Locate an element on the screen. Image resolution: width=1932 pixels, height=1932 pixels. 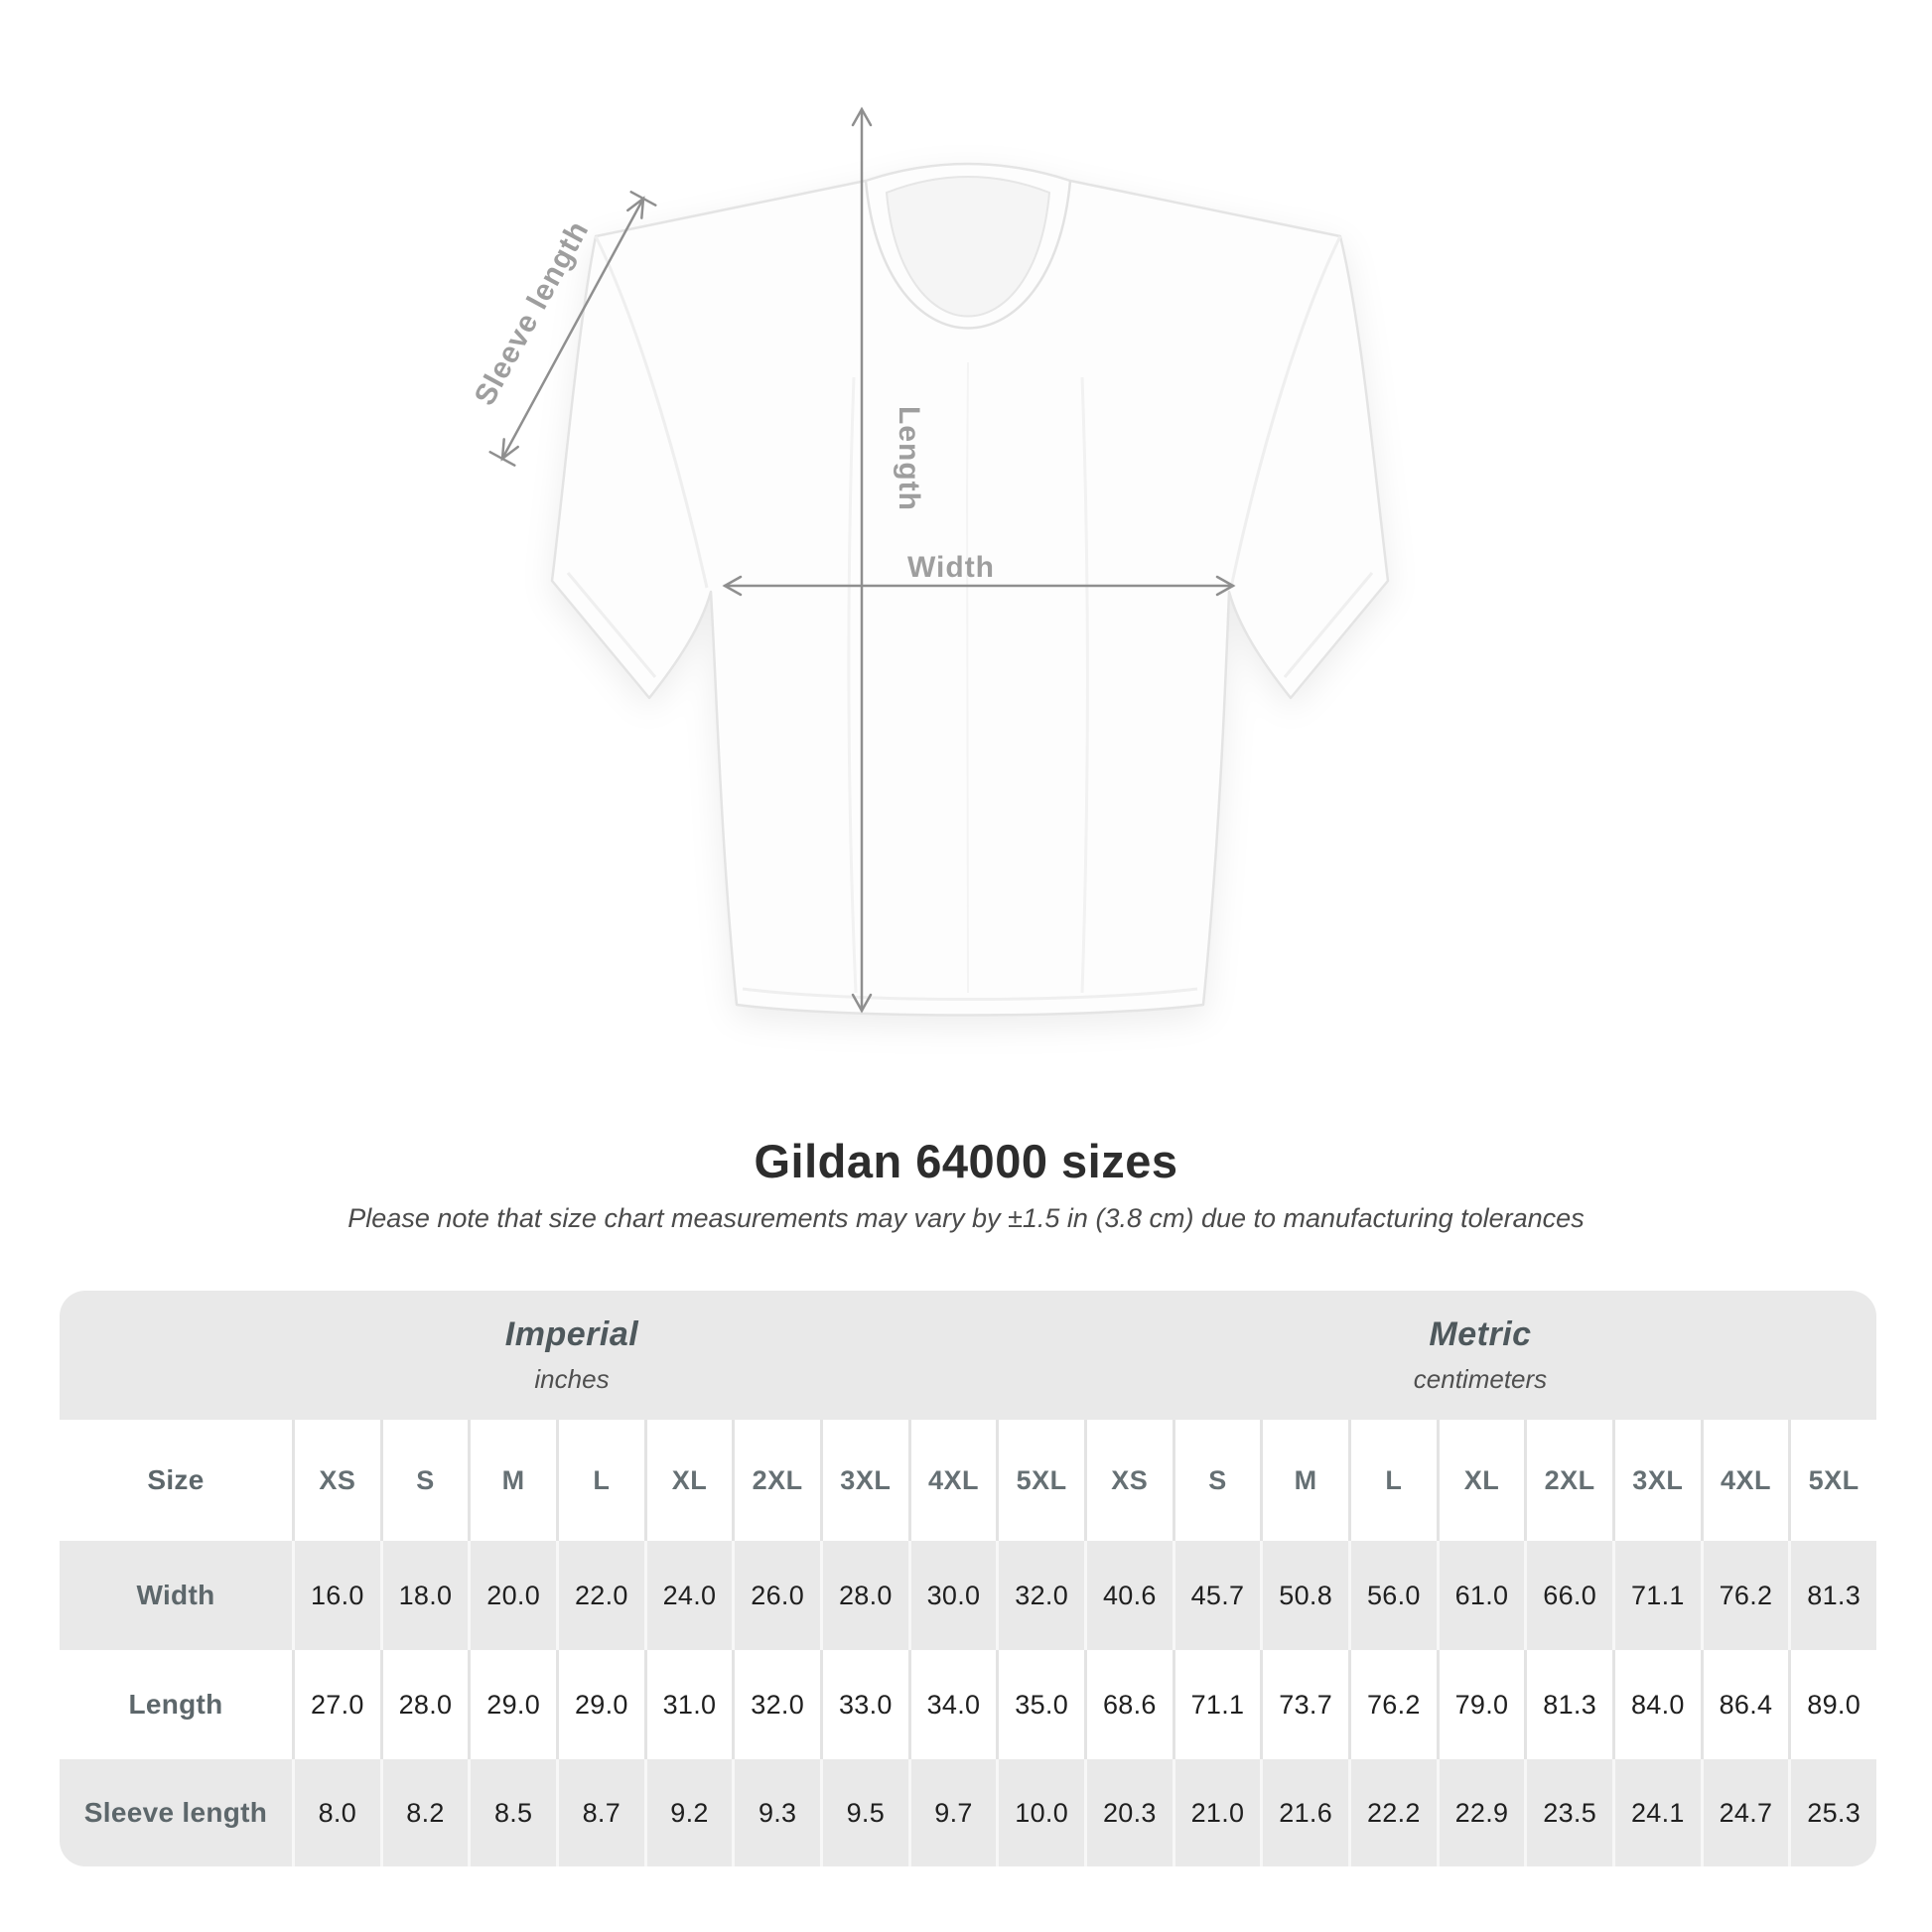
sleeve-tick-top is located at coordinates (643, 199).